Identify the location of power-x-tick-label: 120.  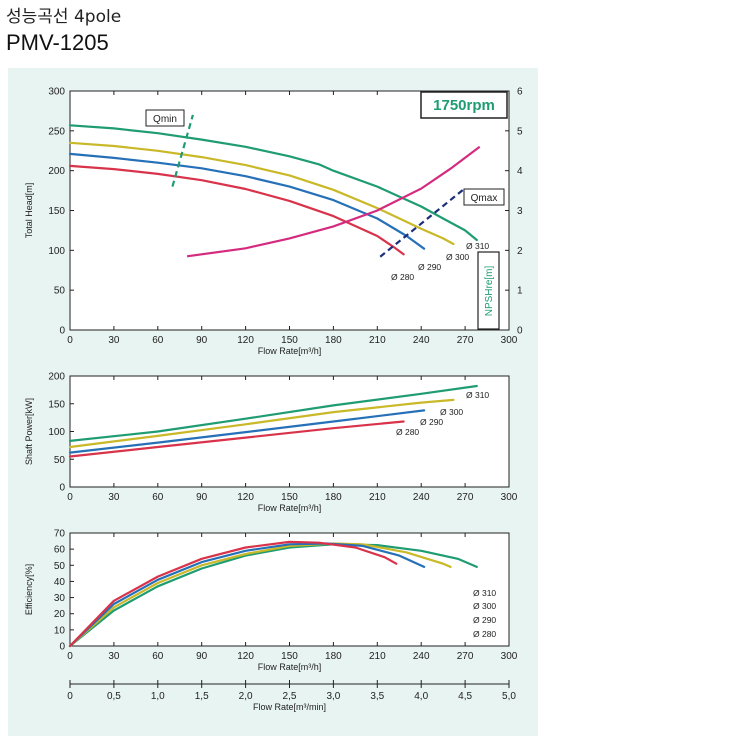
(245, 497).